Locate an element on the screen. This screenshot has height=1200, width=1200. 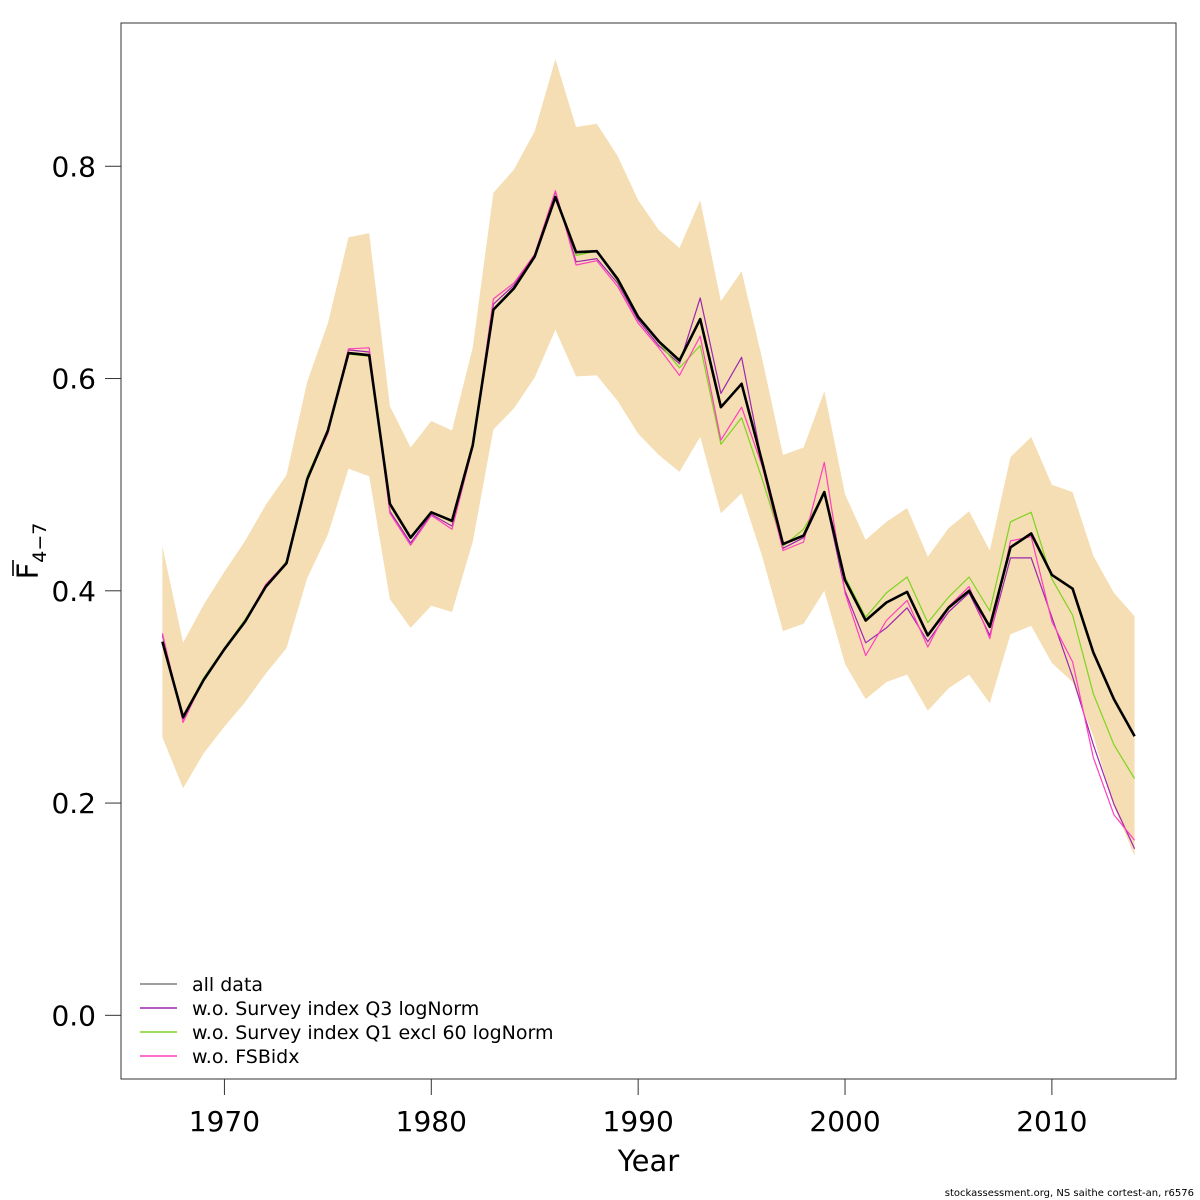
x-axis-title: Year is located at coordinates (648, 1161).